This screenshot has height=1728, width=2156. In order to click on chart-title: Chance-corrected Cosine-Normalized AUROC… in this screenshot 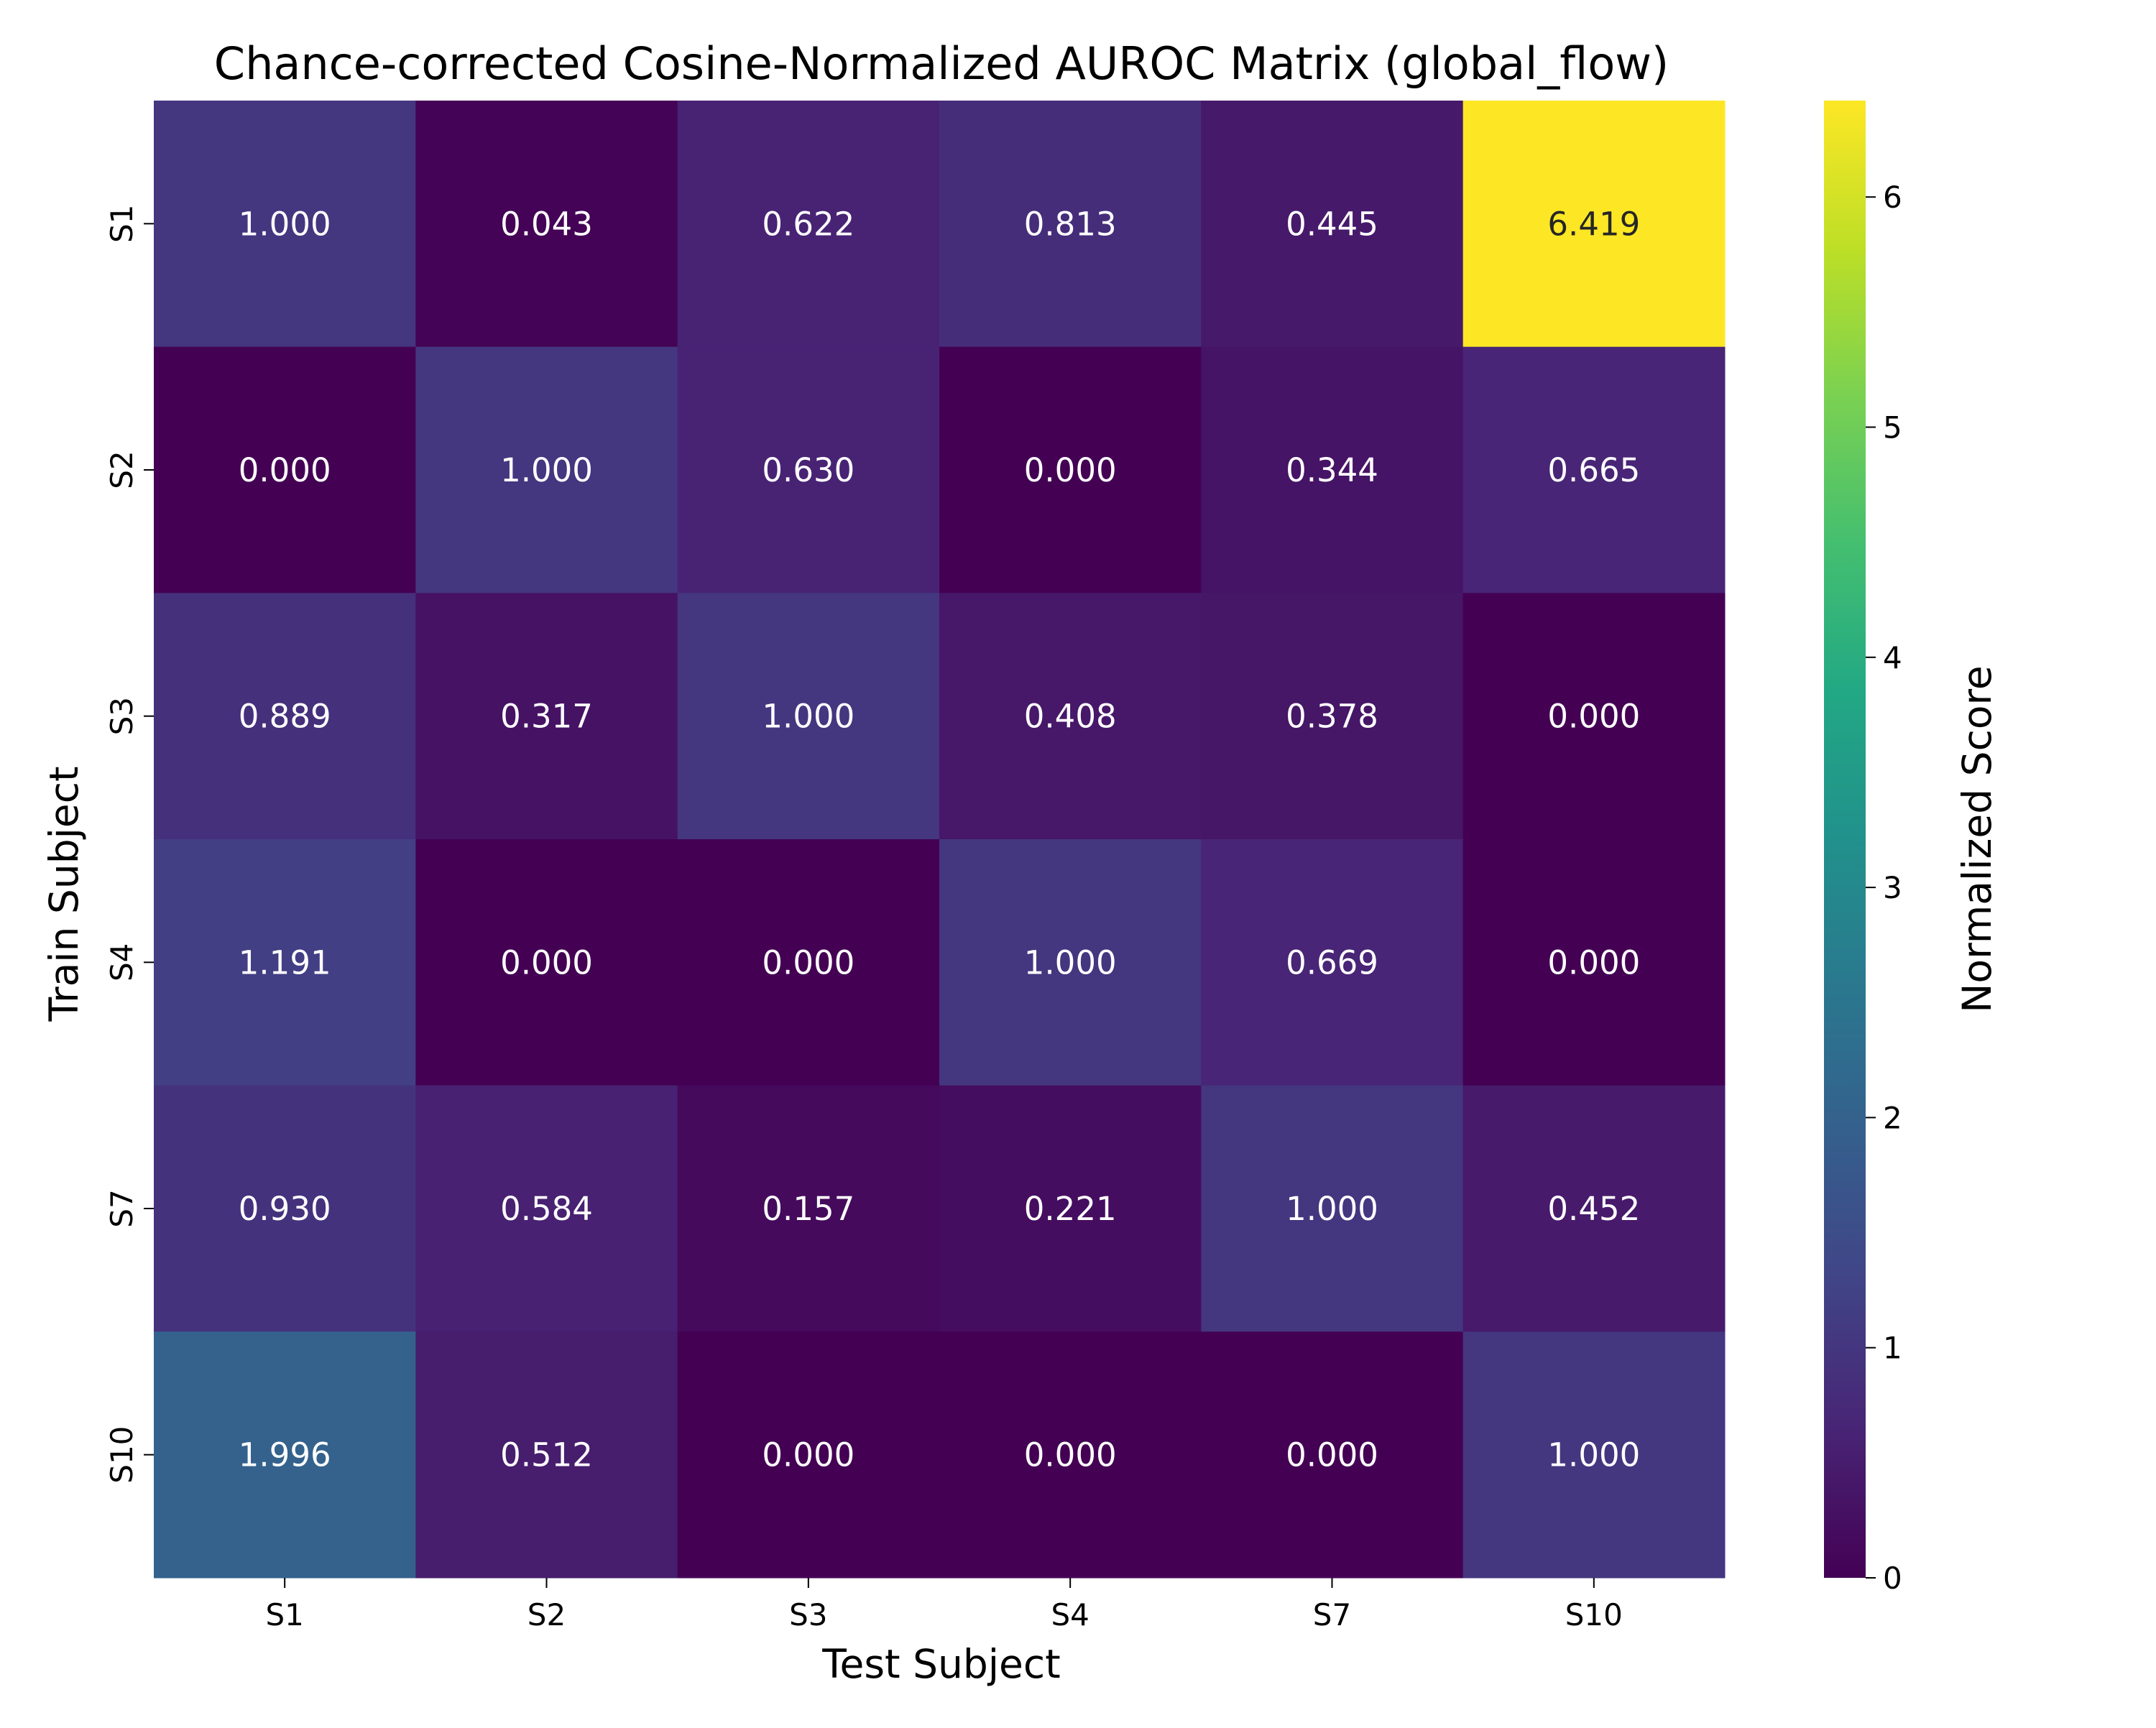, I will do `click(941, 63)`.